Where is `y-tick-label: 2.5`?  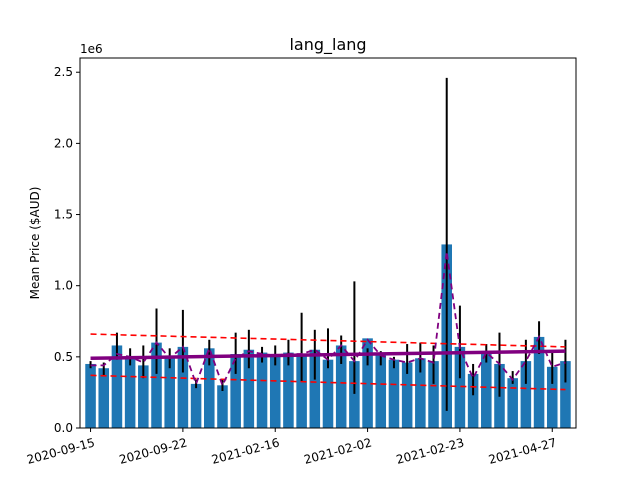 y-tick-label: 2.5 is located at coordinates (63, 72).